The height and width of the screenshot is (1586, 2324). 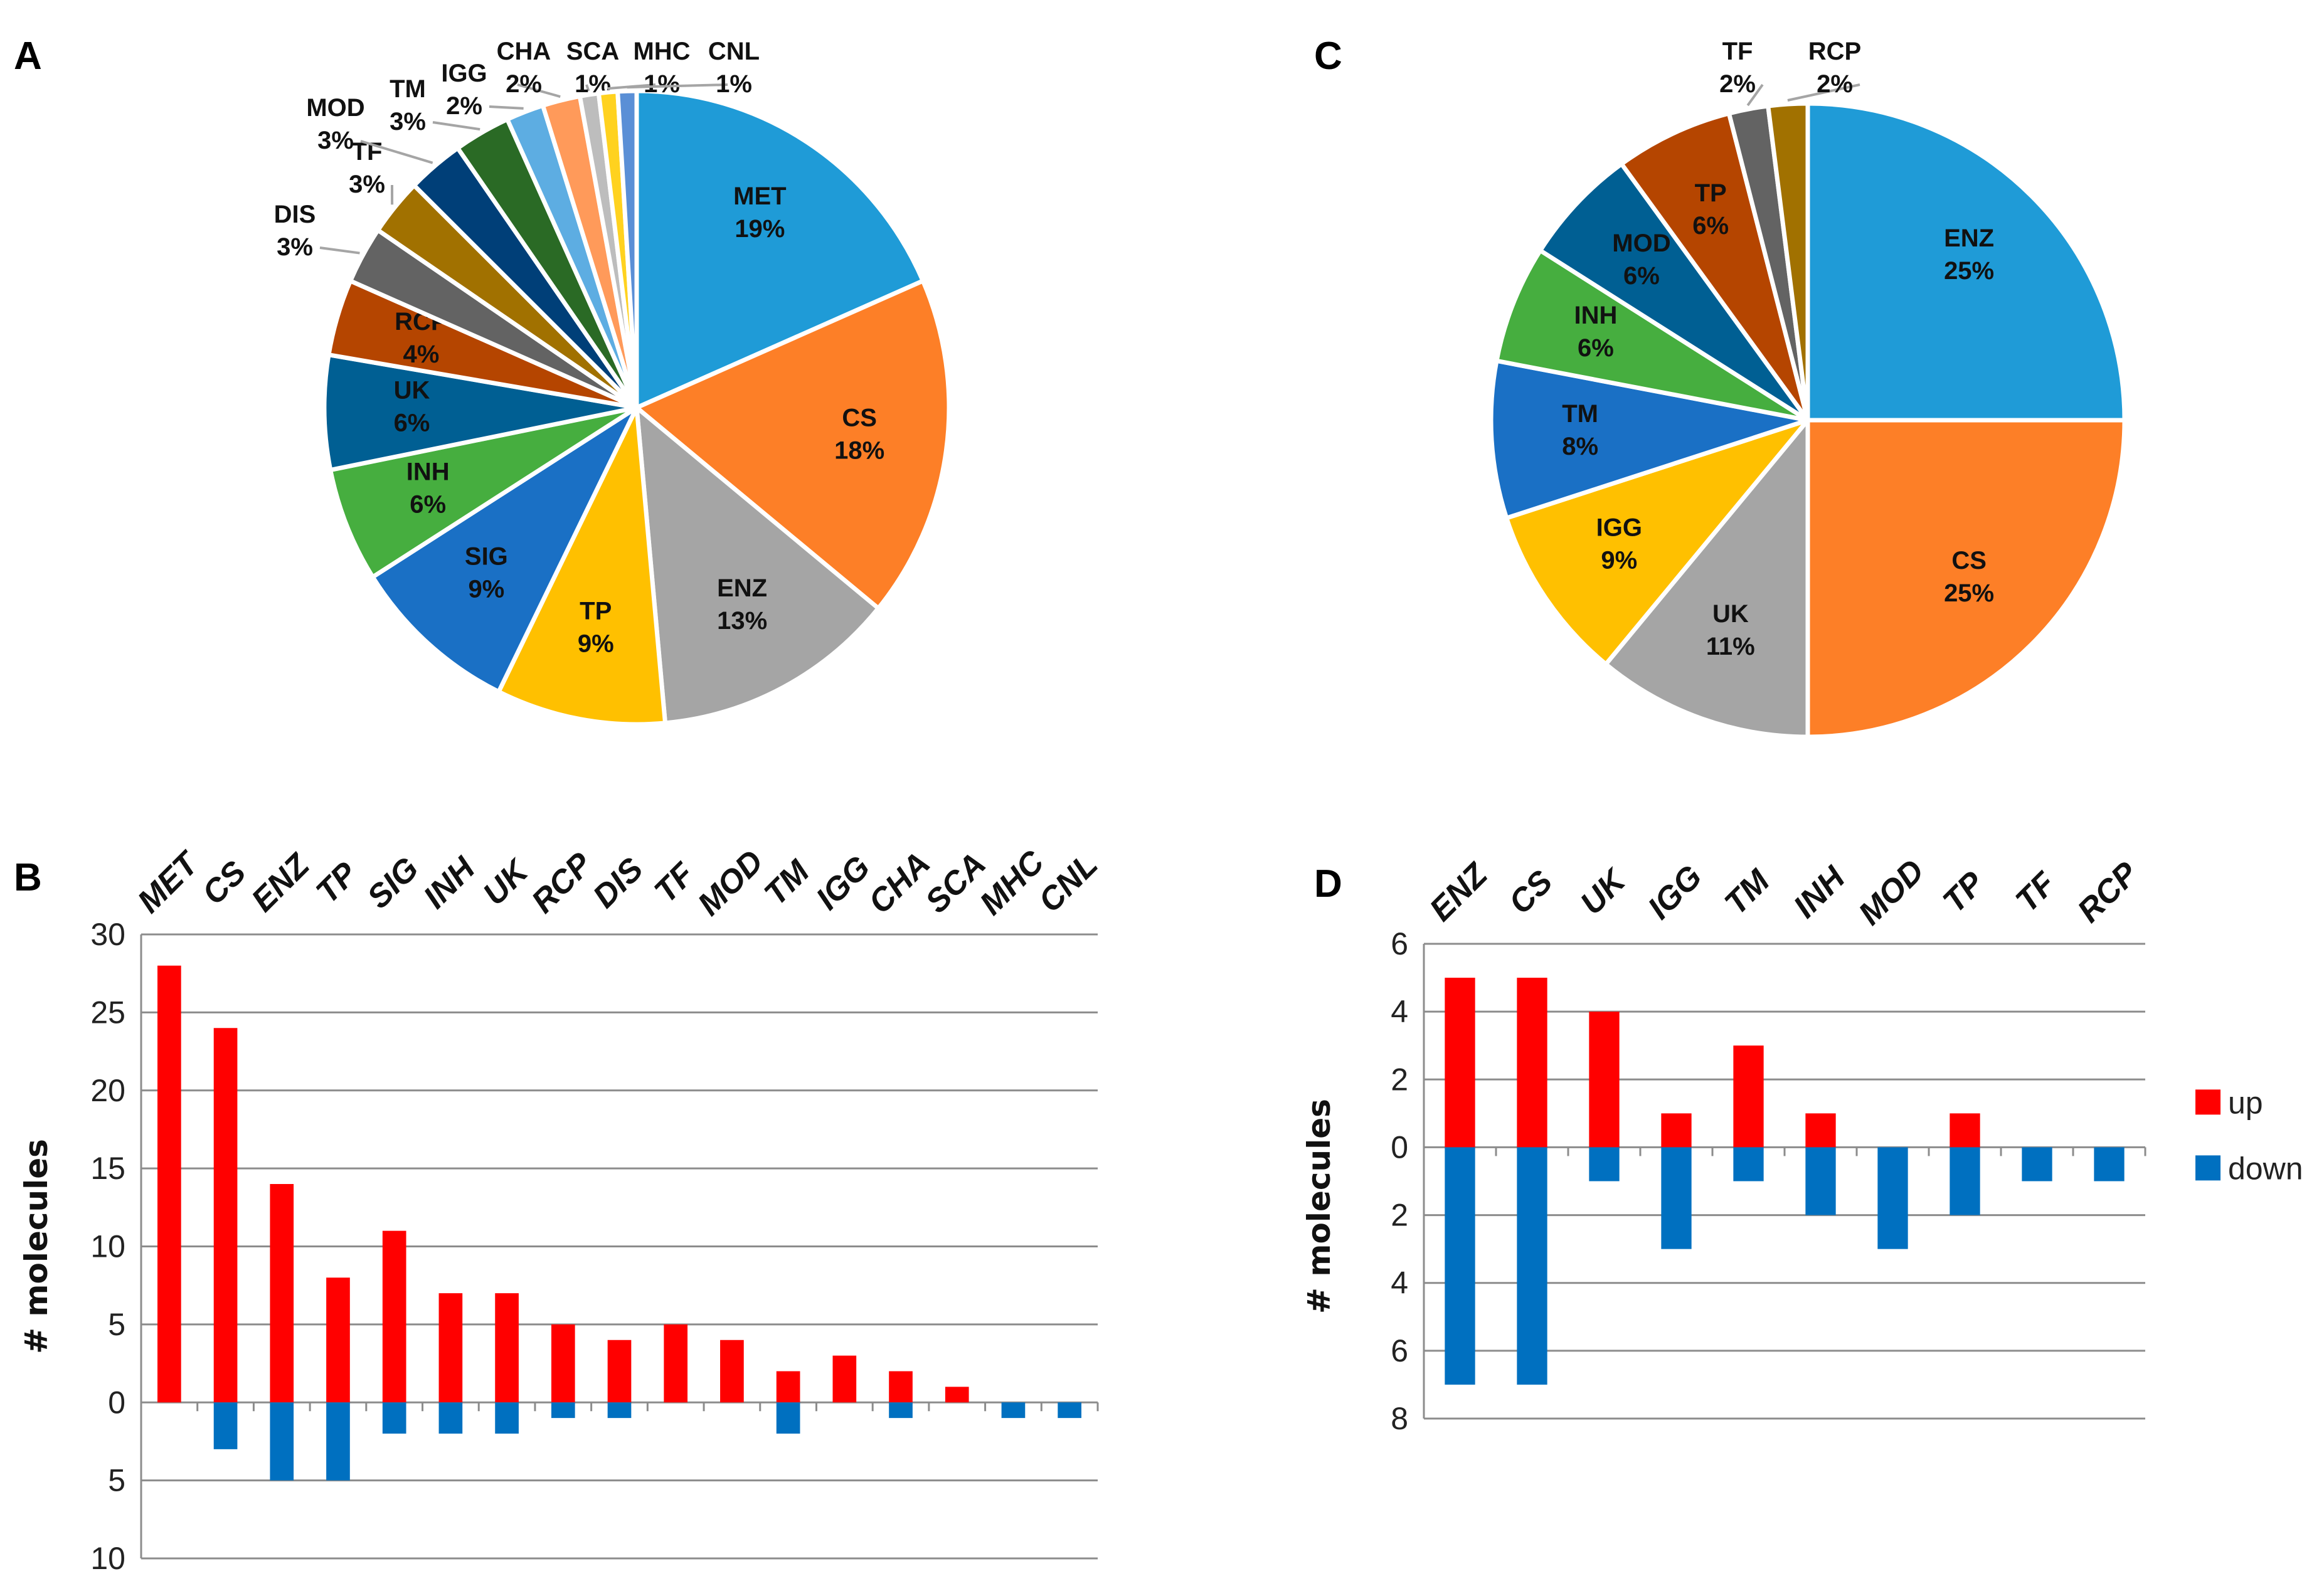 What do you see at coordinates (394, 1317) in the screenshot?
I see `bar-up-sig` at bounding box center [394, 1317].